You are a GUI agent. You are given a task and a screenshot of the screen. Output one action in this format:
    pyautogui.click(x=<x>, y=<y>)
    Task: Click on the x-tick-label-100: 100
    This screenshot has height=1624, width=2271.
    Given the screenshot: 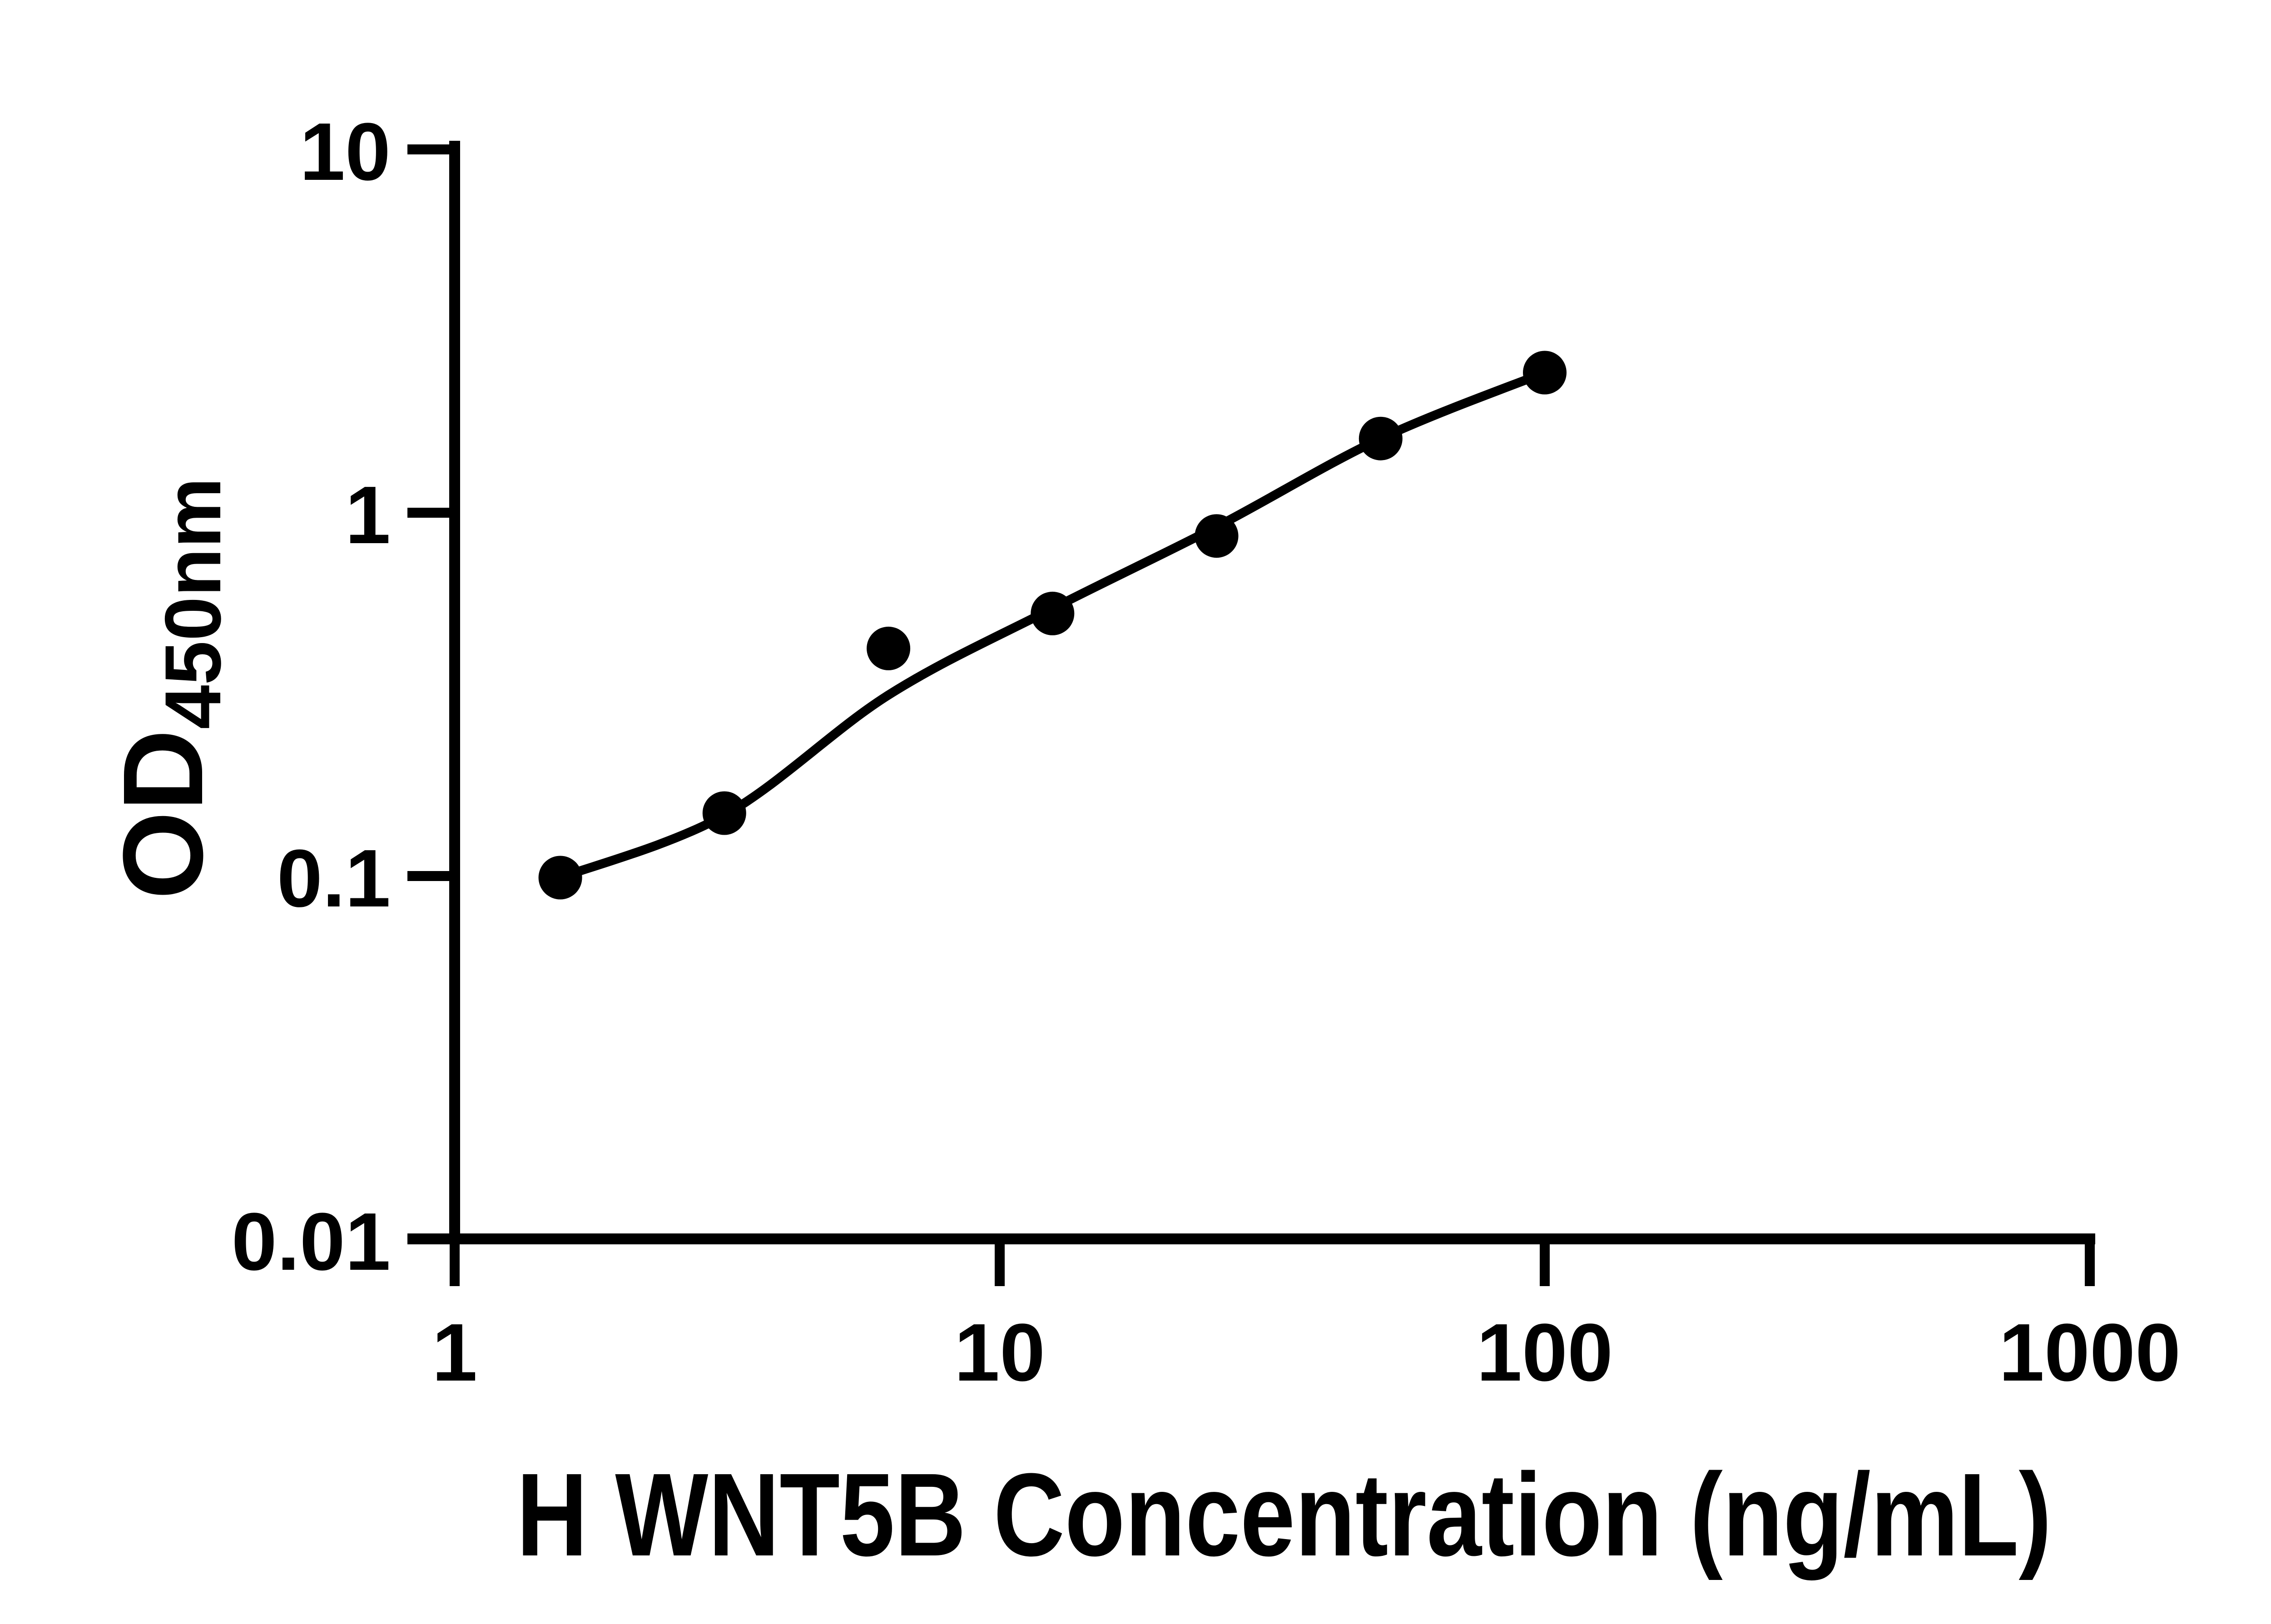 What is the action you would take?
    pyautogui.click(x=1545, y=1352)
    